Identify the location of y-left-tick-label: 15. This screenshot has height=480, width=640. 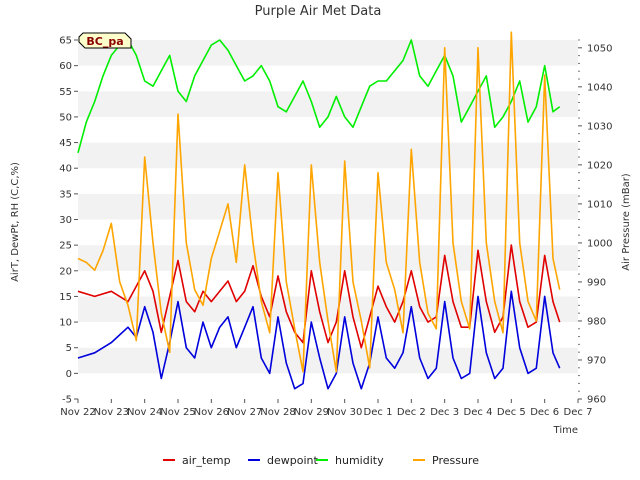
(65, 297).